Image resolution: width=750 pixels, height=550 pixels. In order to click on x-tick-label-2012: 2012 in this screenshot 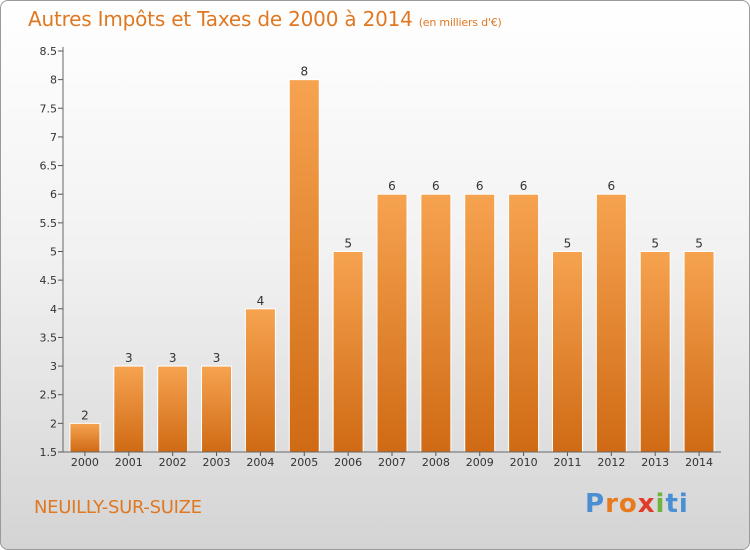, I will do `click(611, 462)`.